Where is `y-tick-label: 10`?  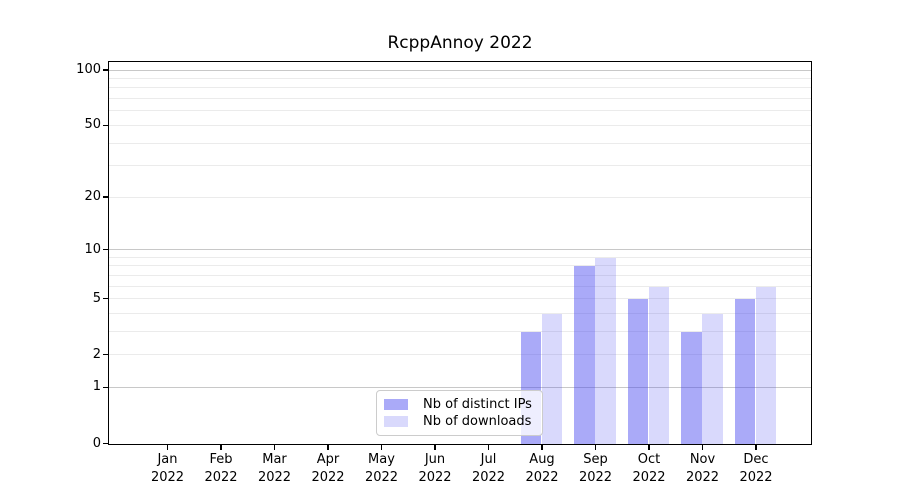
y-tick-label: 10 is located at coordinates (92, 249).